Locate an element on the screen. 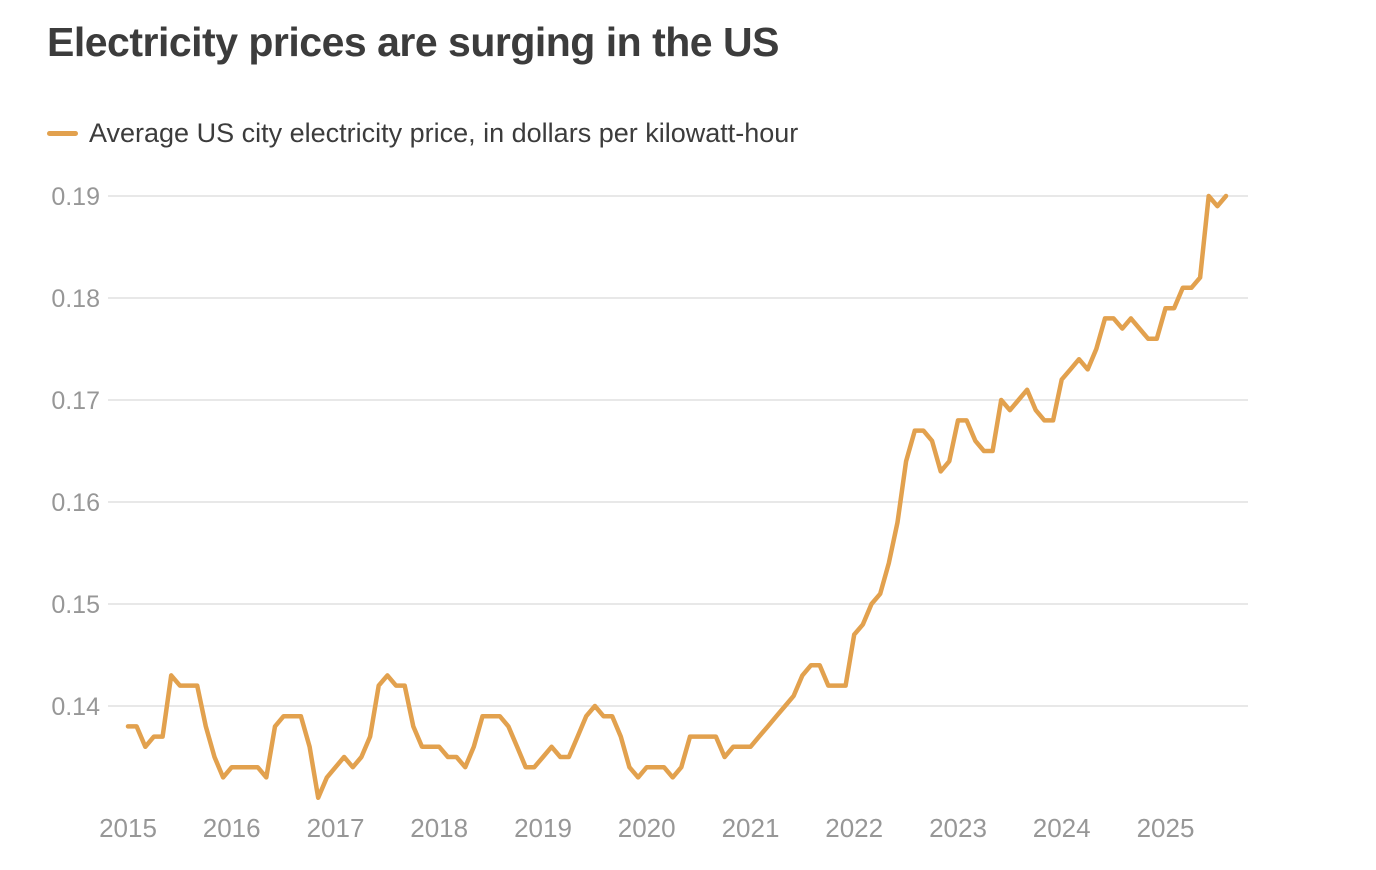  x-axis-tick-label: 2020 is located at coordinates (647, 828).